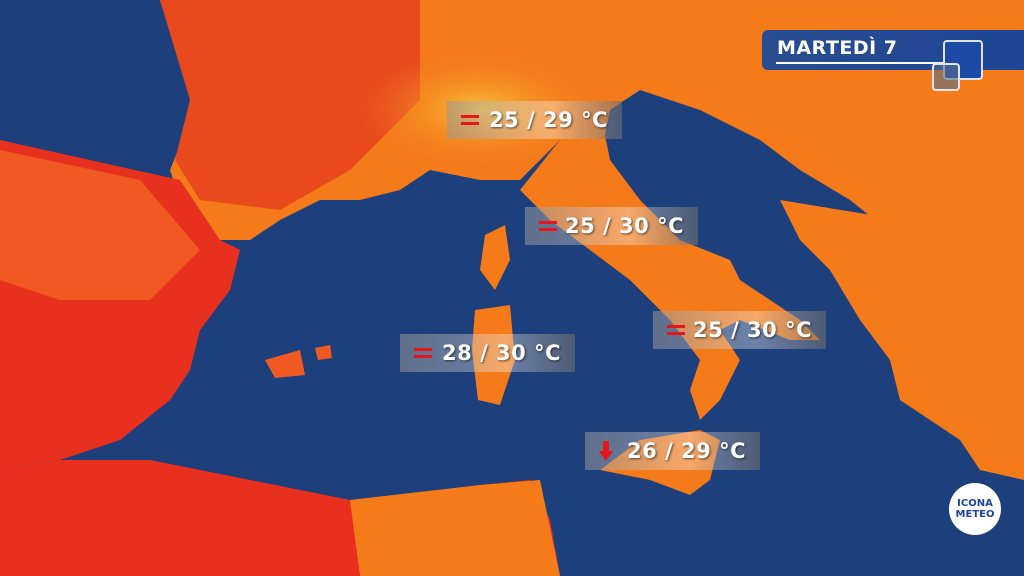  What do you see at coordinates (975, 503) in the screenshot?
I see `logo-line1: ICONA` at bounding box center [975, 503].